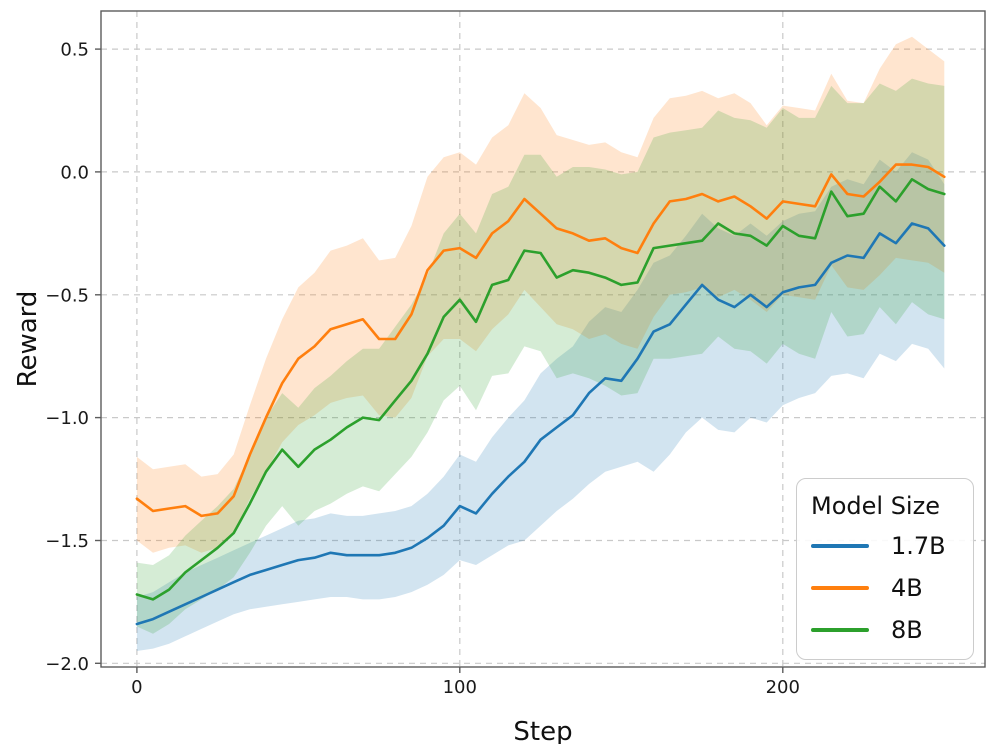 This screenshot has width=996, height=744. I want to click on x-tick-label: 0, so click(136, 687).